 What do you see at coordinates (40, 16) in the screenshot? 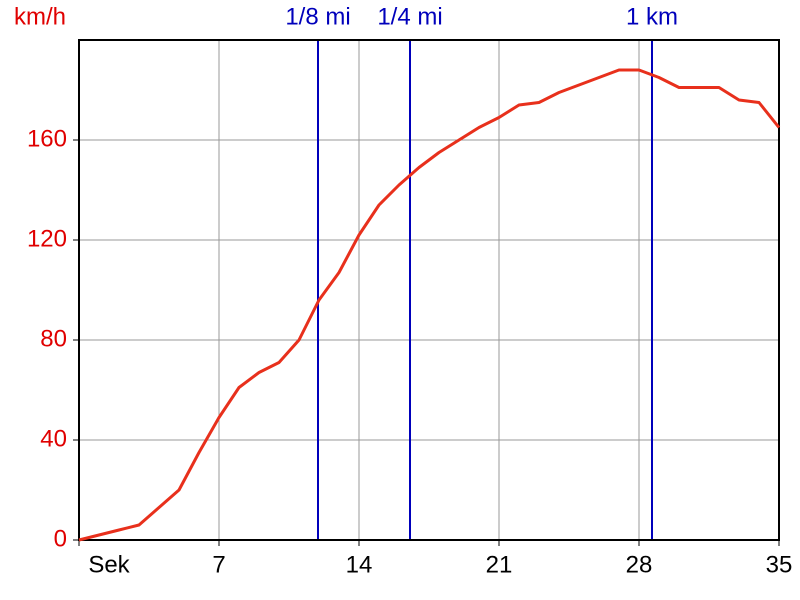
I see `y-axis-label: km/h` at bounding box center [40, 16].